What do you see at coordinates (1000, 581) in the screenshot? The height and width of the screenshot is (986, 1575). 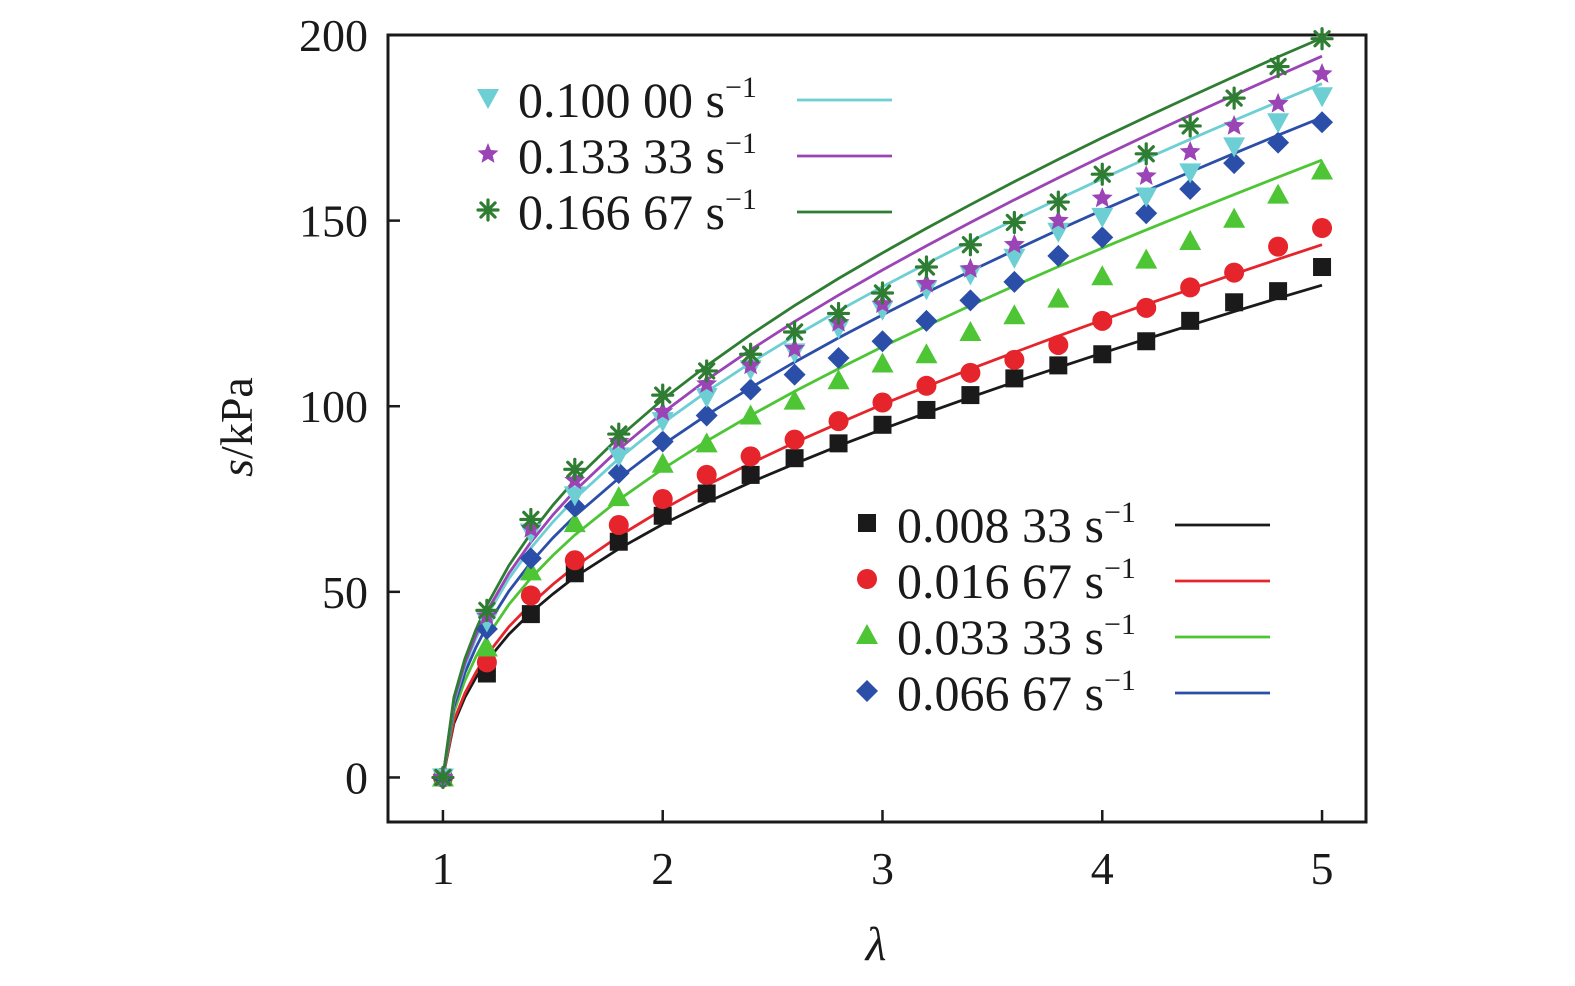 I see `legend-rate: 0.016 67 s` at bounding box center [1000, 581].